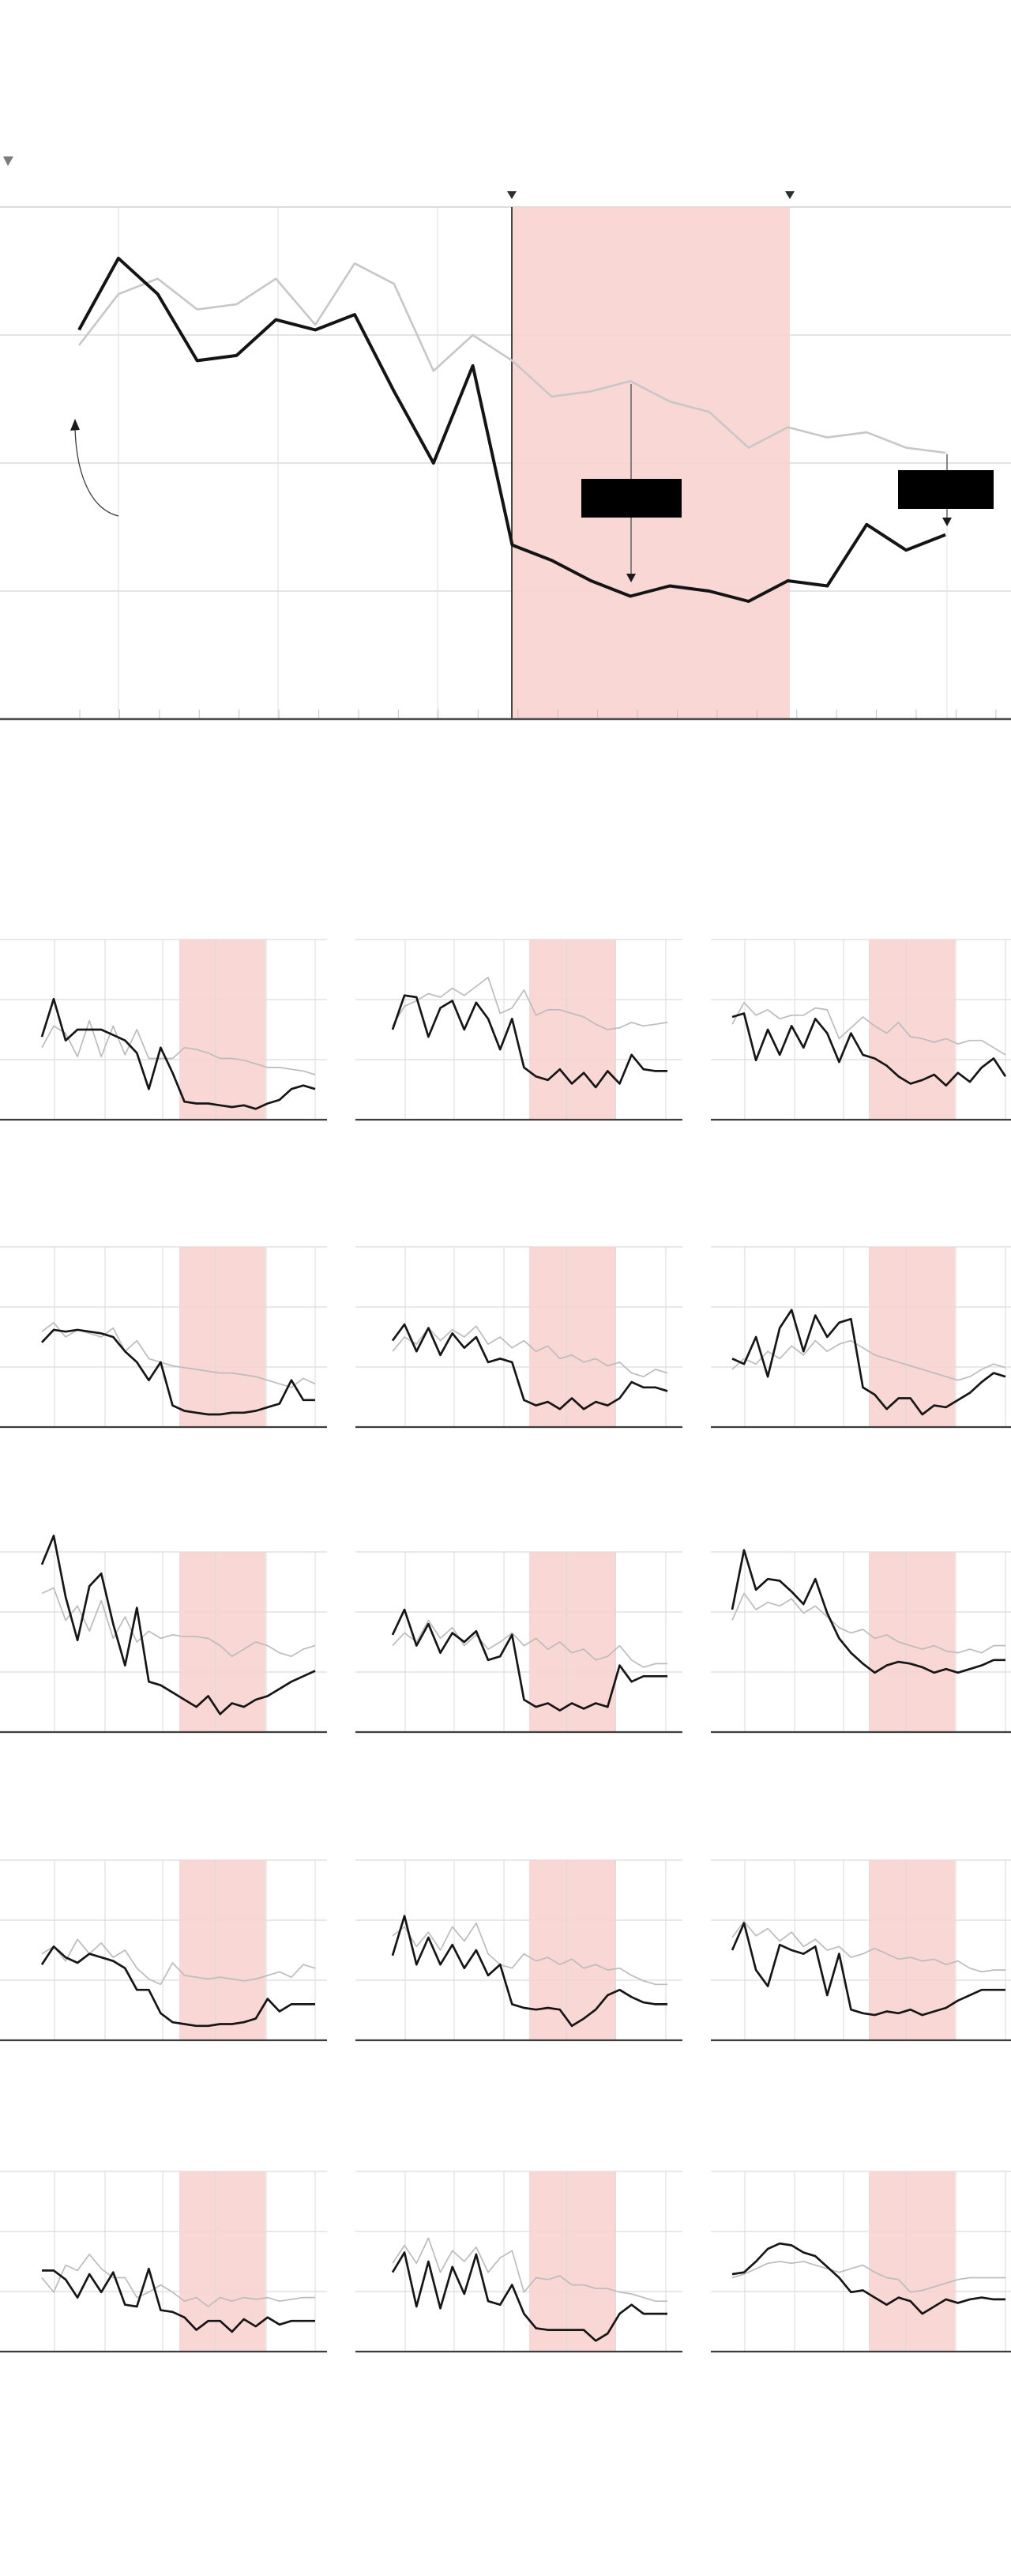 This screenshot has height=2576, width=1011. I want to click on small-multiple-chart-r2c1, so click(163, 1337).